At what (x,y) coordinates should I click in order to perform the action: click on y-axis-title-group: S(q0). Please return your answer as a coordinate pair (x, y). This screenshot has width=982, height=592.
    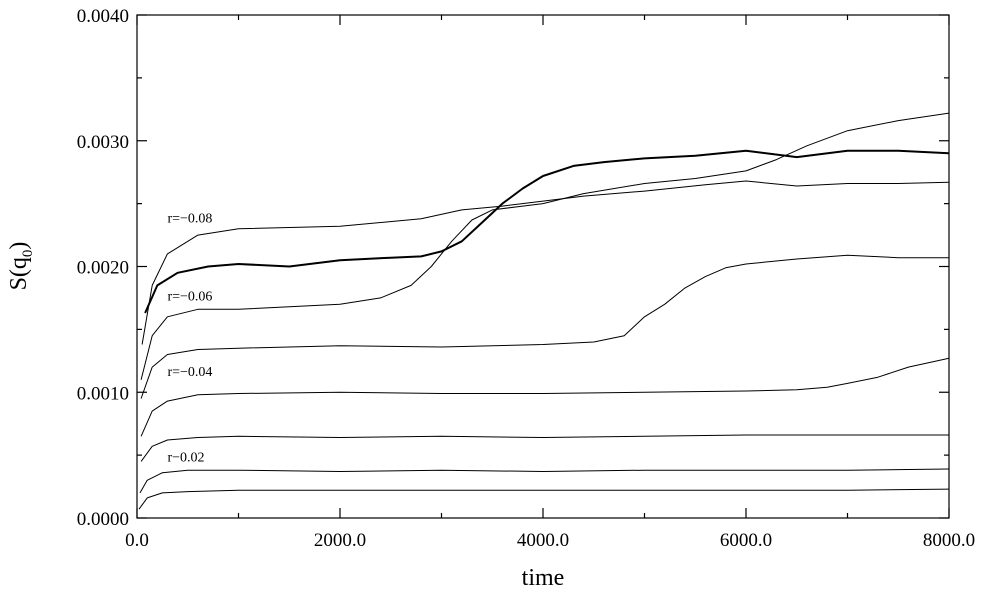
    Looking at the image, I should click on (21, 266).